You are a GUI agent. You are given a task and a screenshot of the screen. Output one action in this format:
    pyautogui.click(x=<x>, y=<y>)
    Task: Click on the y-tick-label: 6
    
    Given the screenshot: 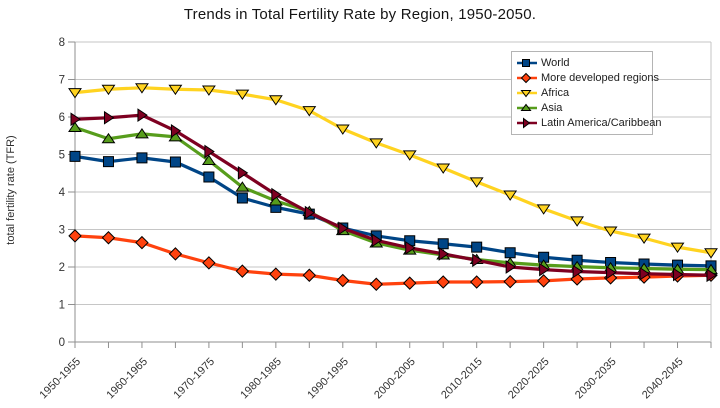 What is the action you would take?
    pyautogui.click(x=62, y=118)
    